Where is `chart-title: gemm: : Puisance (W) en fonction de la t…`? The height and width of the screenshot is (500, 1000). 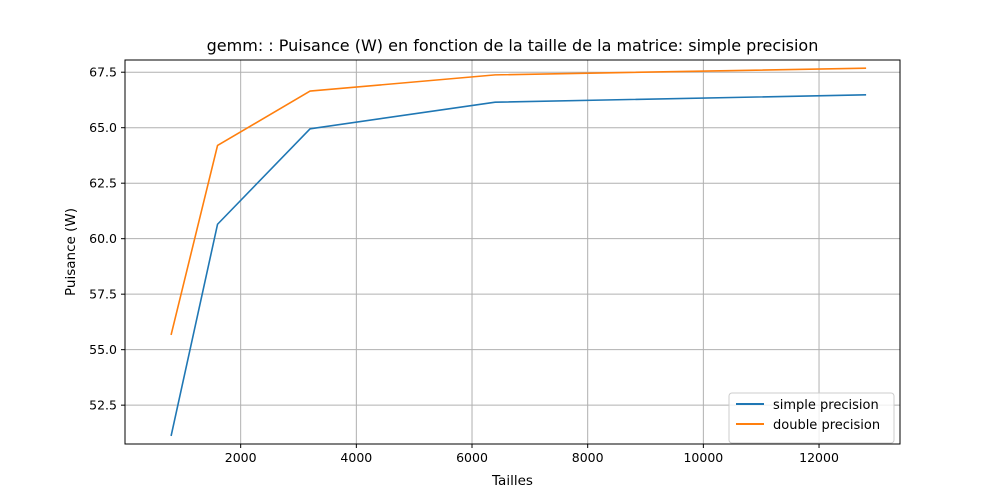
chart-title: gemm: : Puisance (W) en fonction de la t… is located at coordinates (513, 45).